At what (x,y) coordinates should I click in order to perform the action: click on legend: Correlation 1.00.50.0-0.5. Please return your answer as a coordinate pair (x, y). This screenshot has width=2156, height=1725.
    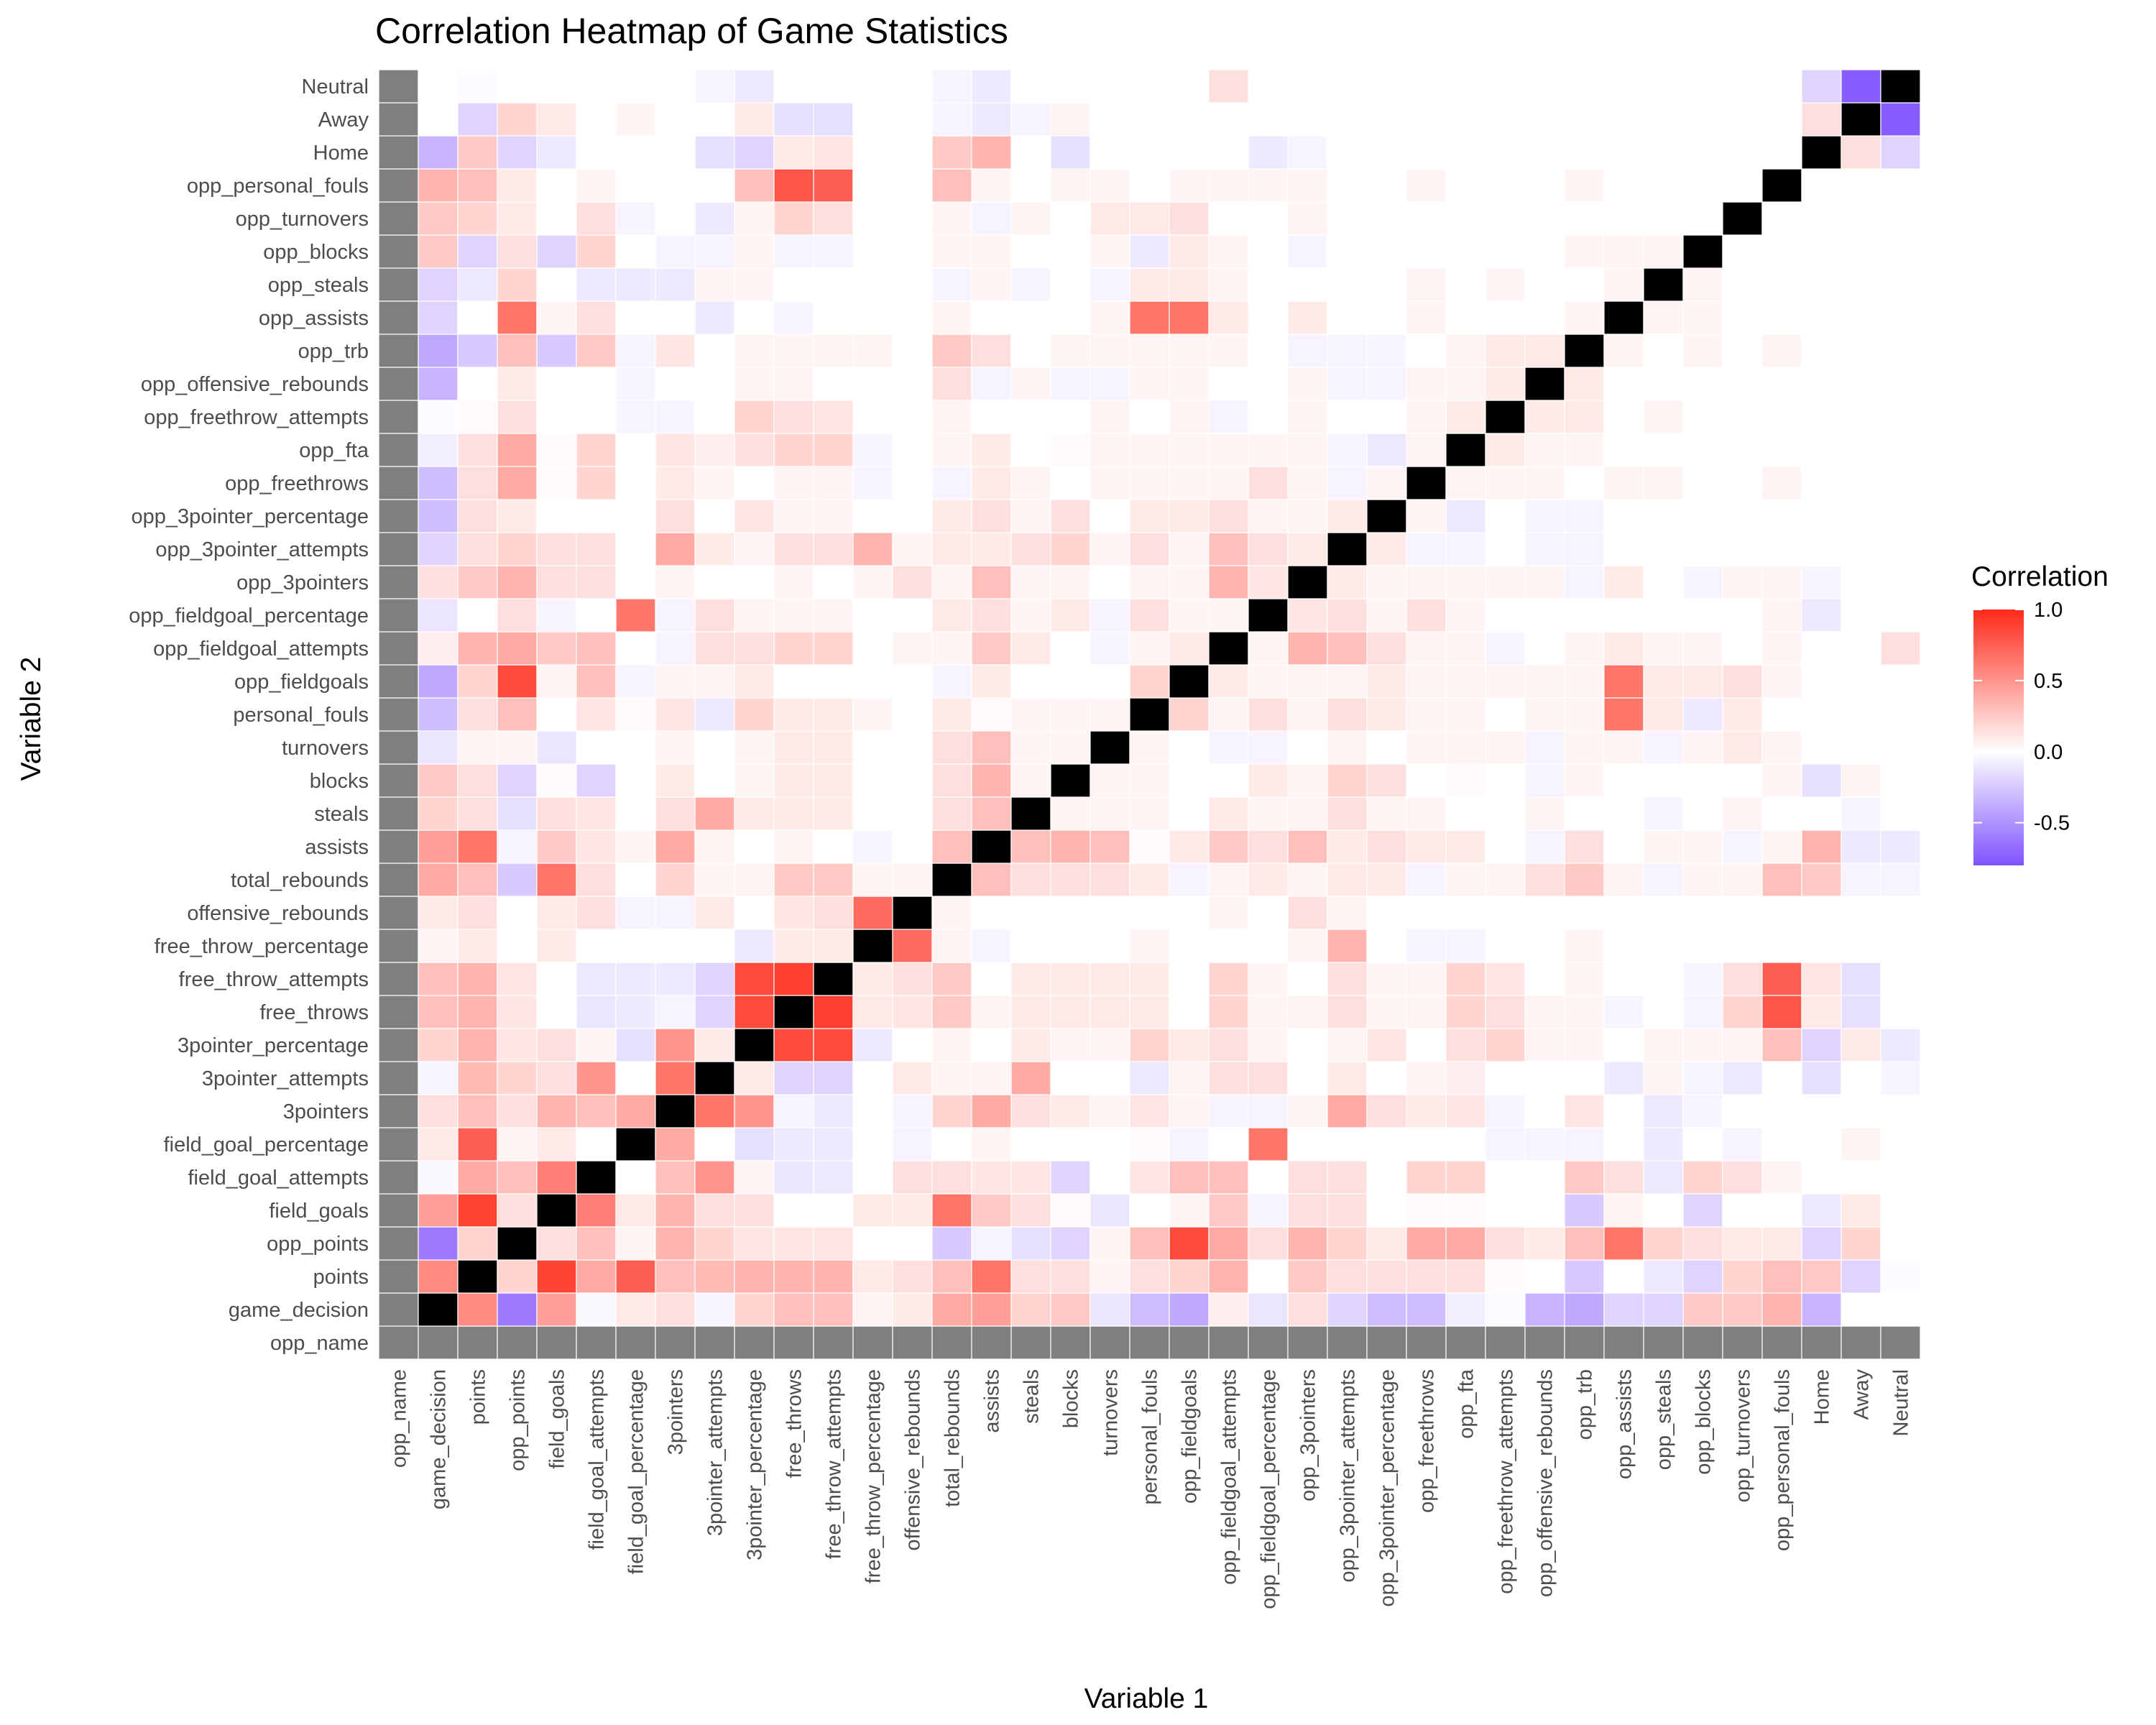
    Looking at the image, I should click on (2040, 713).